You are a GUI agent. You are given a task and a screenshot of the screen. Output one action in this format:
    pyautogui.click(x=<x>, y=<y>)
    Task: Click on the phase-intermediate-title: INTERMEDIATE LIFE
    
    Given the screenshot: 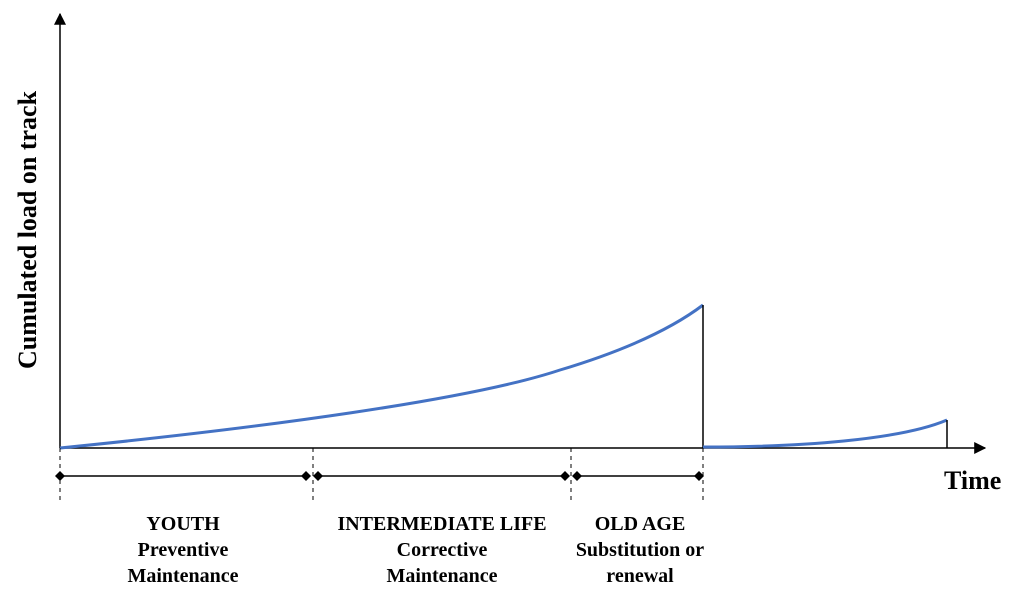 What is the action you would take?
    pyautogui.click(x=441, y=524)
    